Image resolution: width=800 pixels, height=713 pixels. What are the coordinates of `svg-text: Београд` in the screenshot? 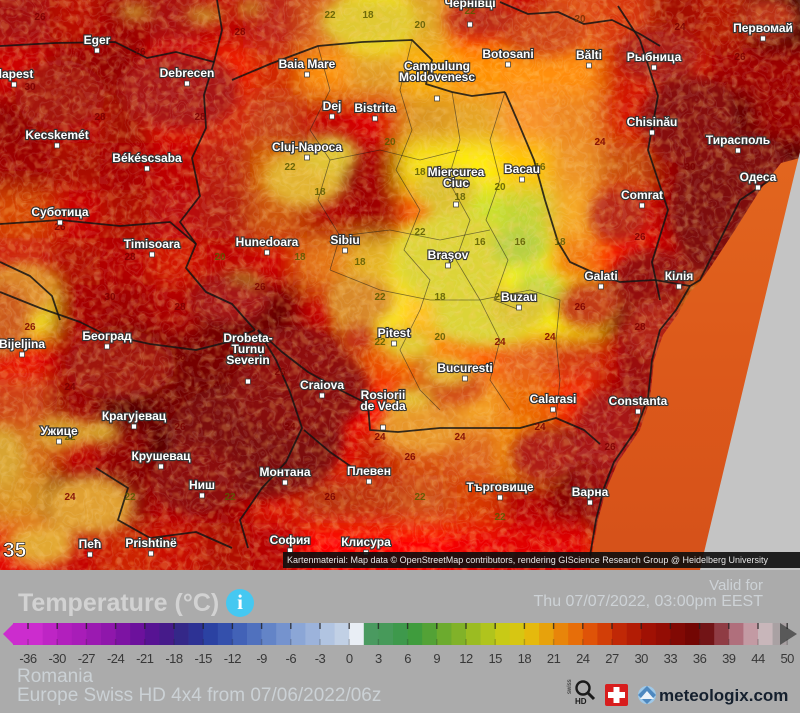 It's located at (107, 336).